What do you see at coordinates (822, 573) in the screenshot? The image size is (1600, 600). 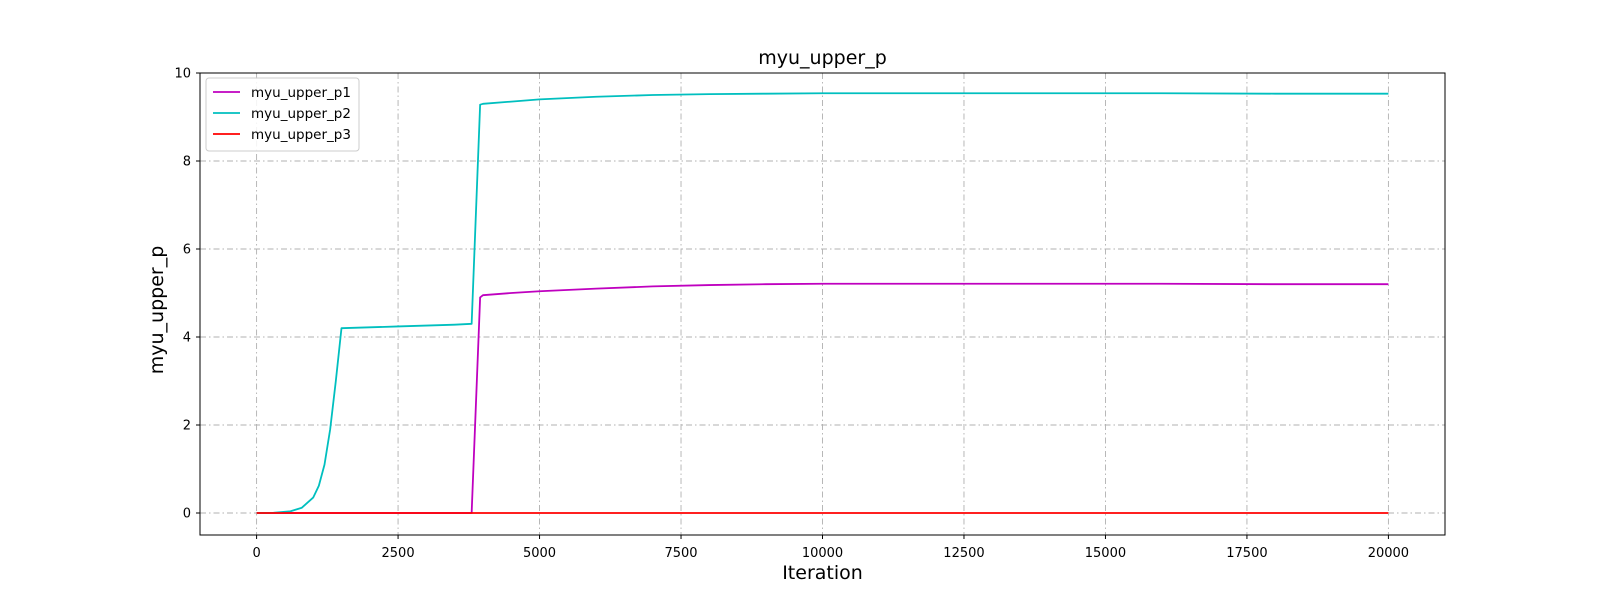 I see `x-axis-title: Iteration` at bounding box center [822, 573].